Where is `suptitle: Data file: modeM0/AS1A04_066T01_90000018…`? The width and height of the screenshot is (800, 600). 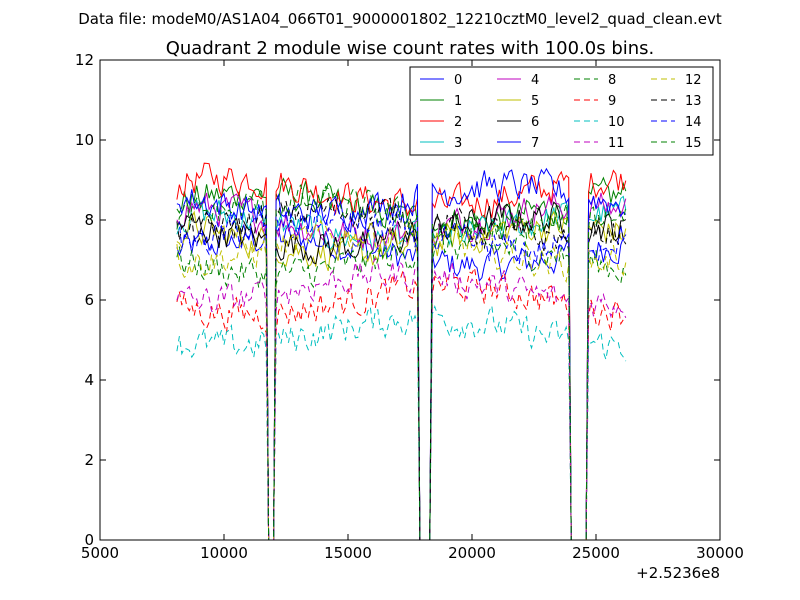
suptitle: Data file: modeM0/AS1A04_066T01_90000018… is located at coordinates (400, 19).